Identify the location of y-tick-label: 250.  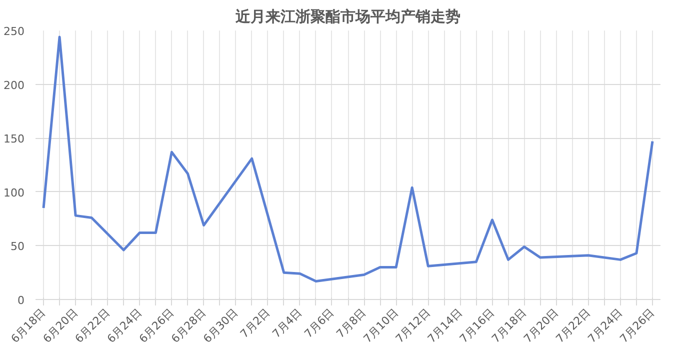
(14, 31).